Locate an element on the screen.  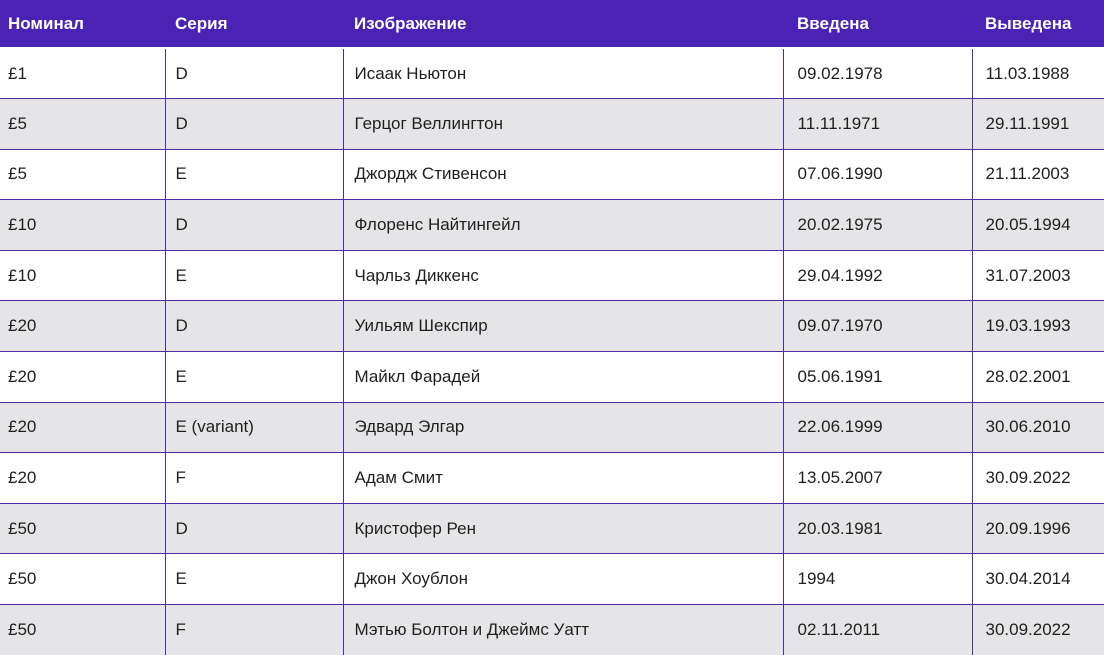
cell-introduced: 11.11.1971 is located at coordinates (877, 124).